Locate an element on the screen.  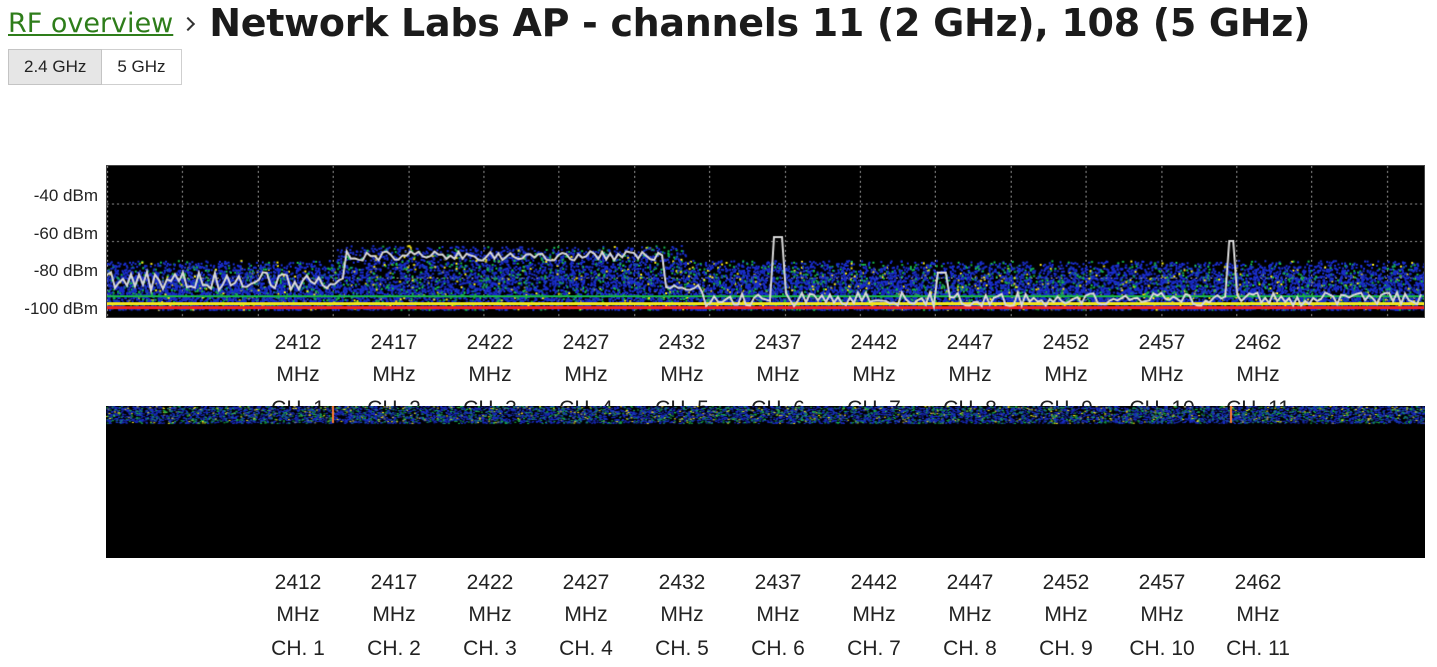
tab-2-4-ghz: 2.4 GHz is located at coordinates (55, 67).